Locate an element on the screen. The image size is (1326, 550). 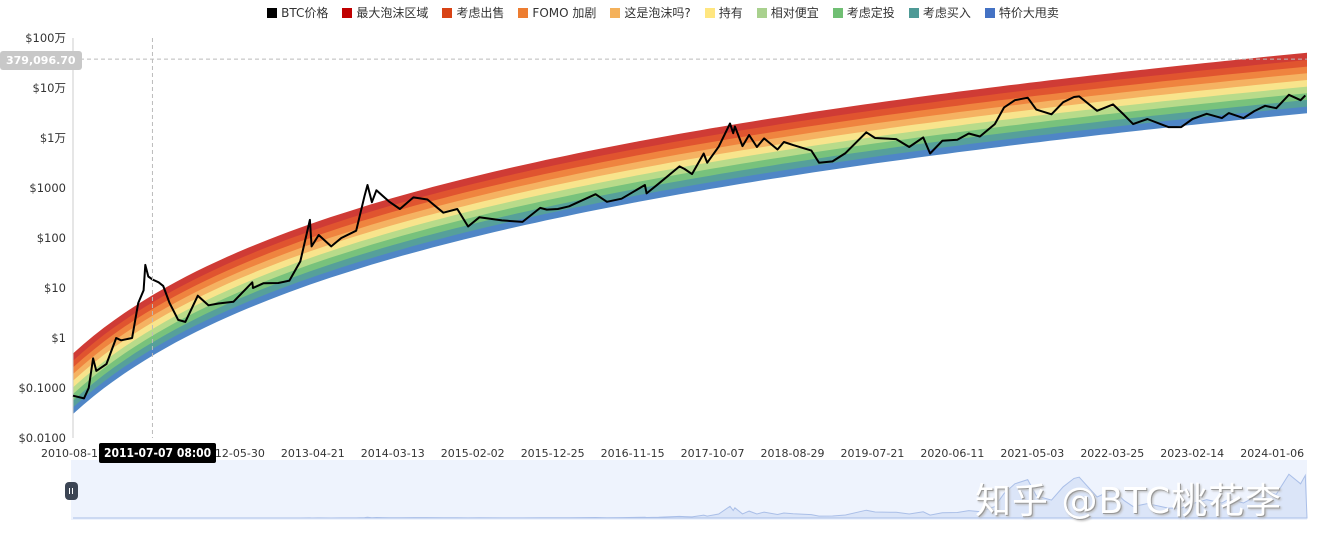
x-tick-label: 2019-07-21 is located at coordinates (872, 453).